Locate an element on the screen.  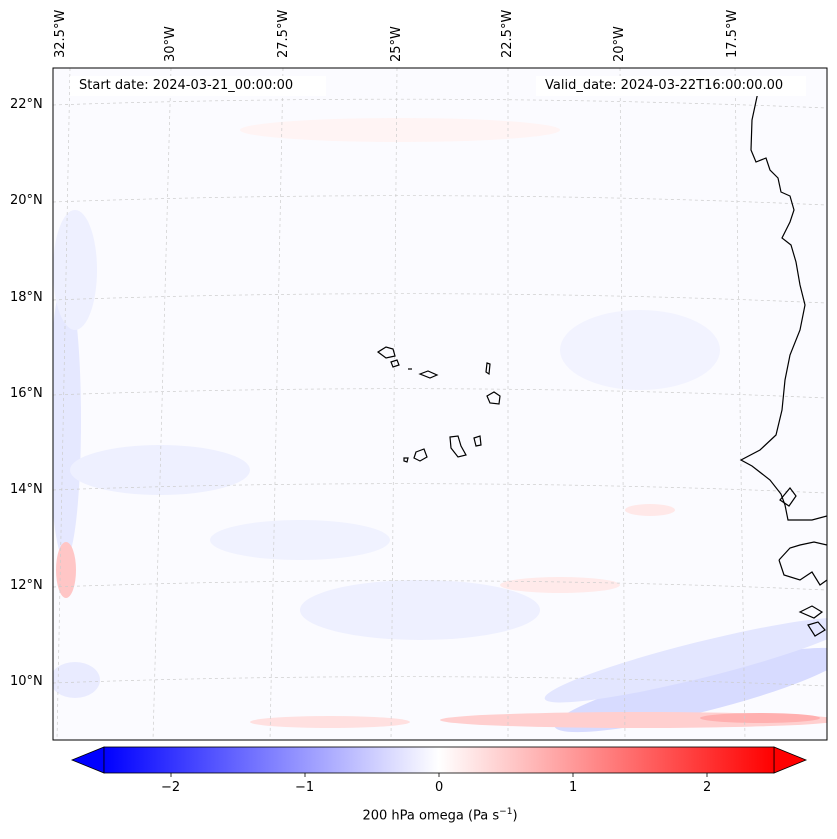
island-maio is located at coordinates (477, 441).